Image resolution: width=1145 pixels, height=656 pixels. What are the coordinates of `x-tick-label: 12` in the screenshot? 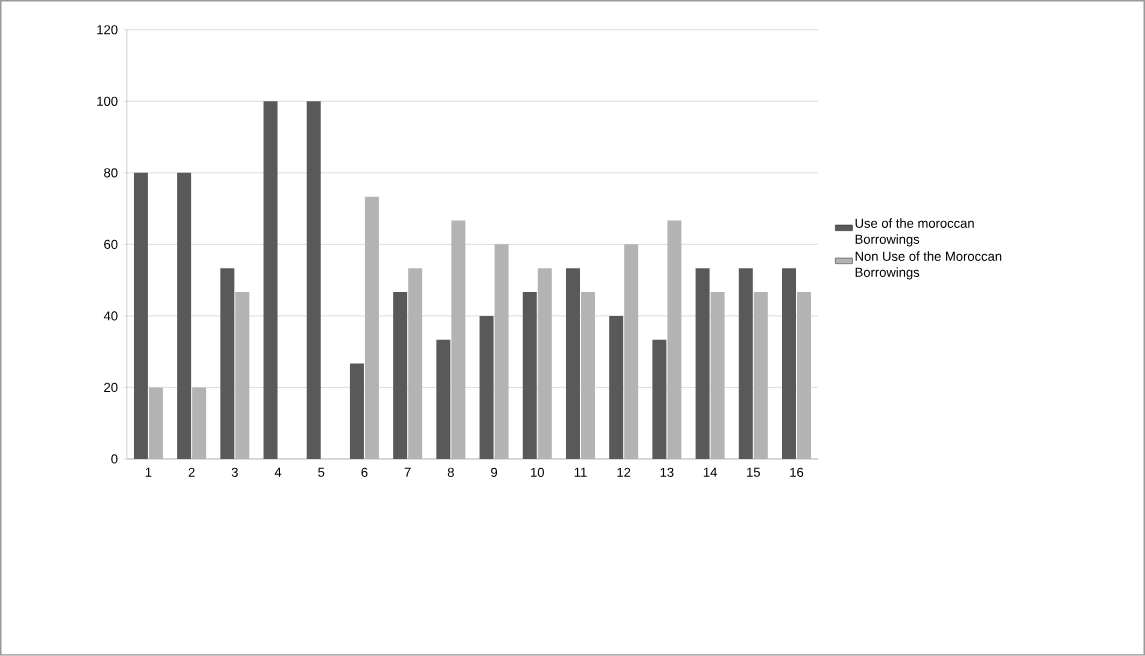 It's located at (624, 472).